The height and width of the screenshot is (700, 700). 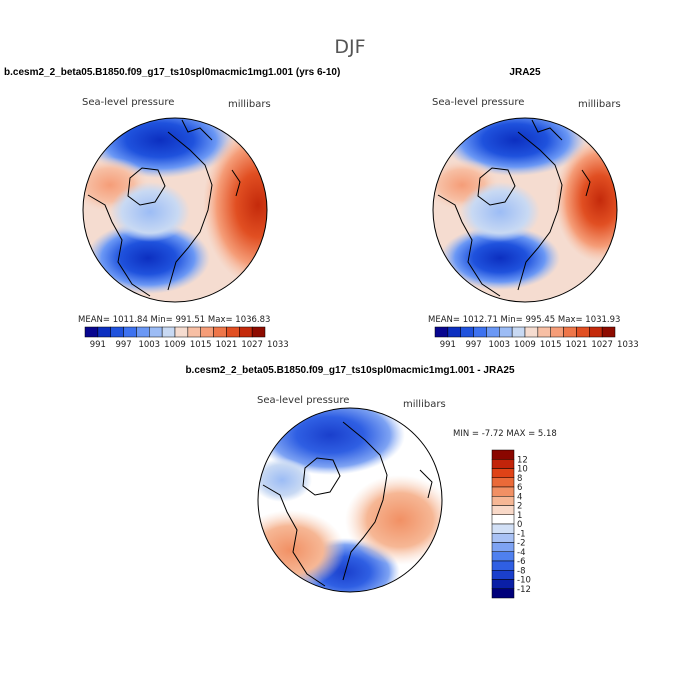 What do you see at coordinates (577, 345) in the screenshot?
I see `obs-colorbar-tick-label: 1021` at bounding box center [577, 345].